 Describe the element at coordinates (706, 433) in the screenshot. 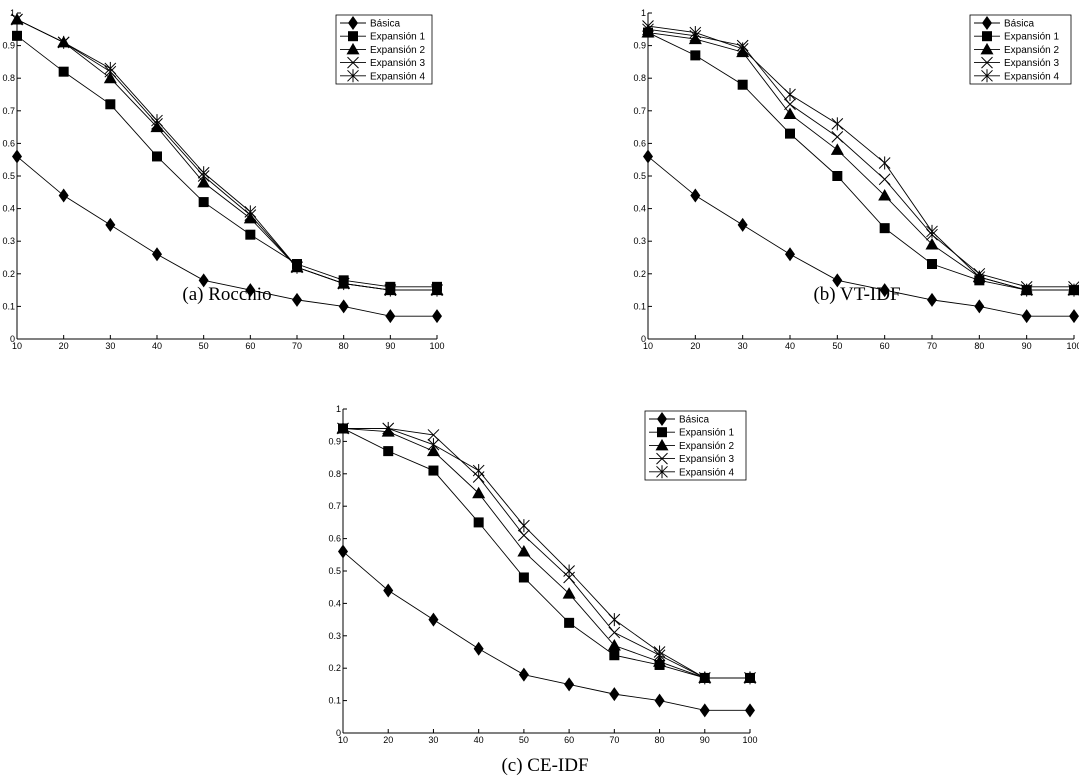

I see `legend-label: Expansión 1` at that location.